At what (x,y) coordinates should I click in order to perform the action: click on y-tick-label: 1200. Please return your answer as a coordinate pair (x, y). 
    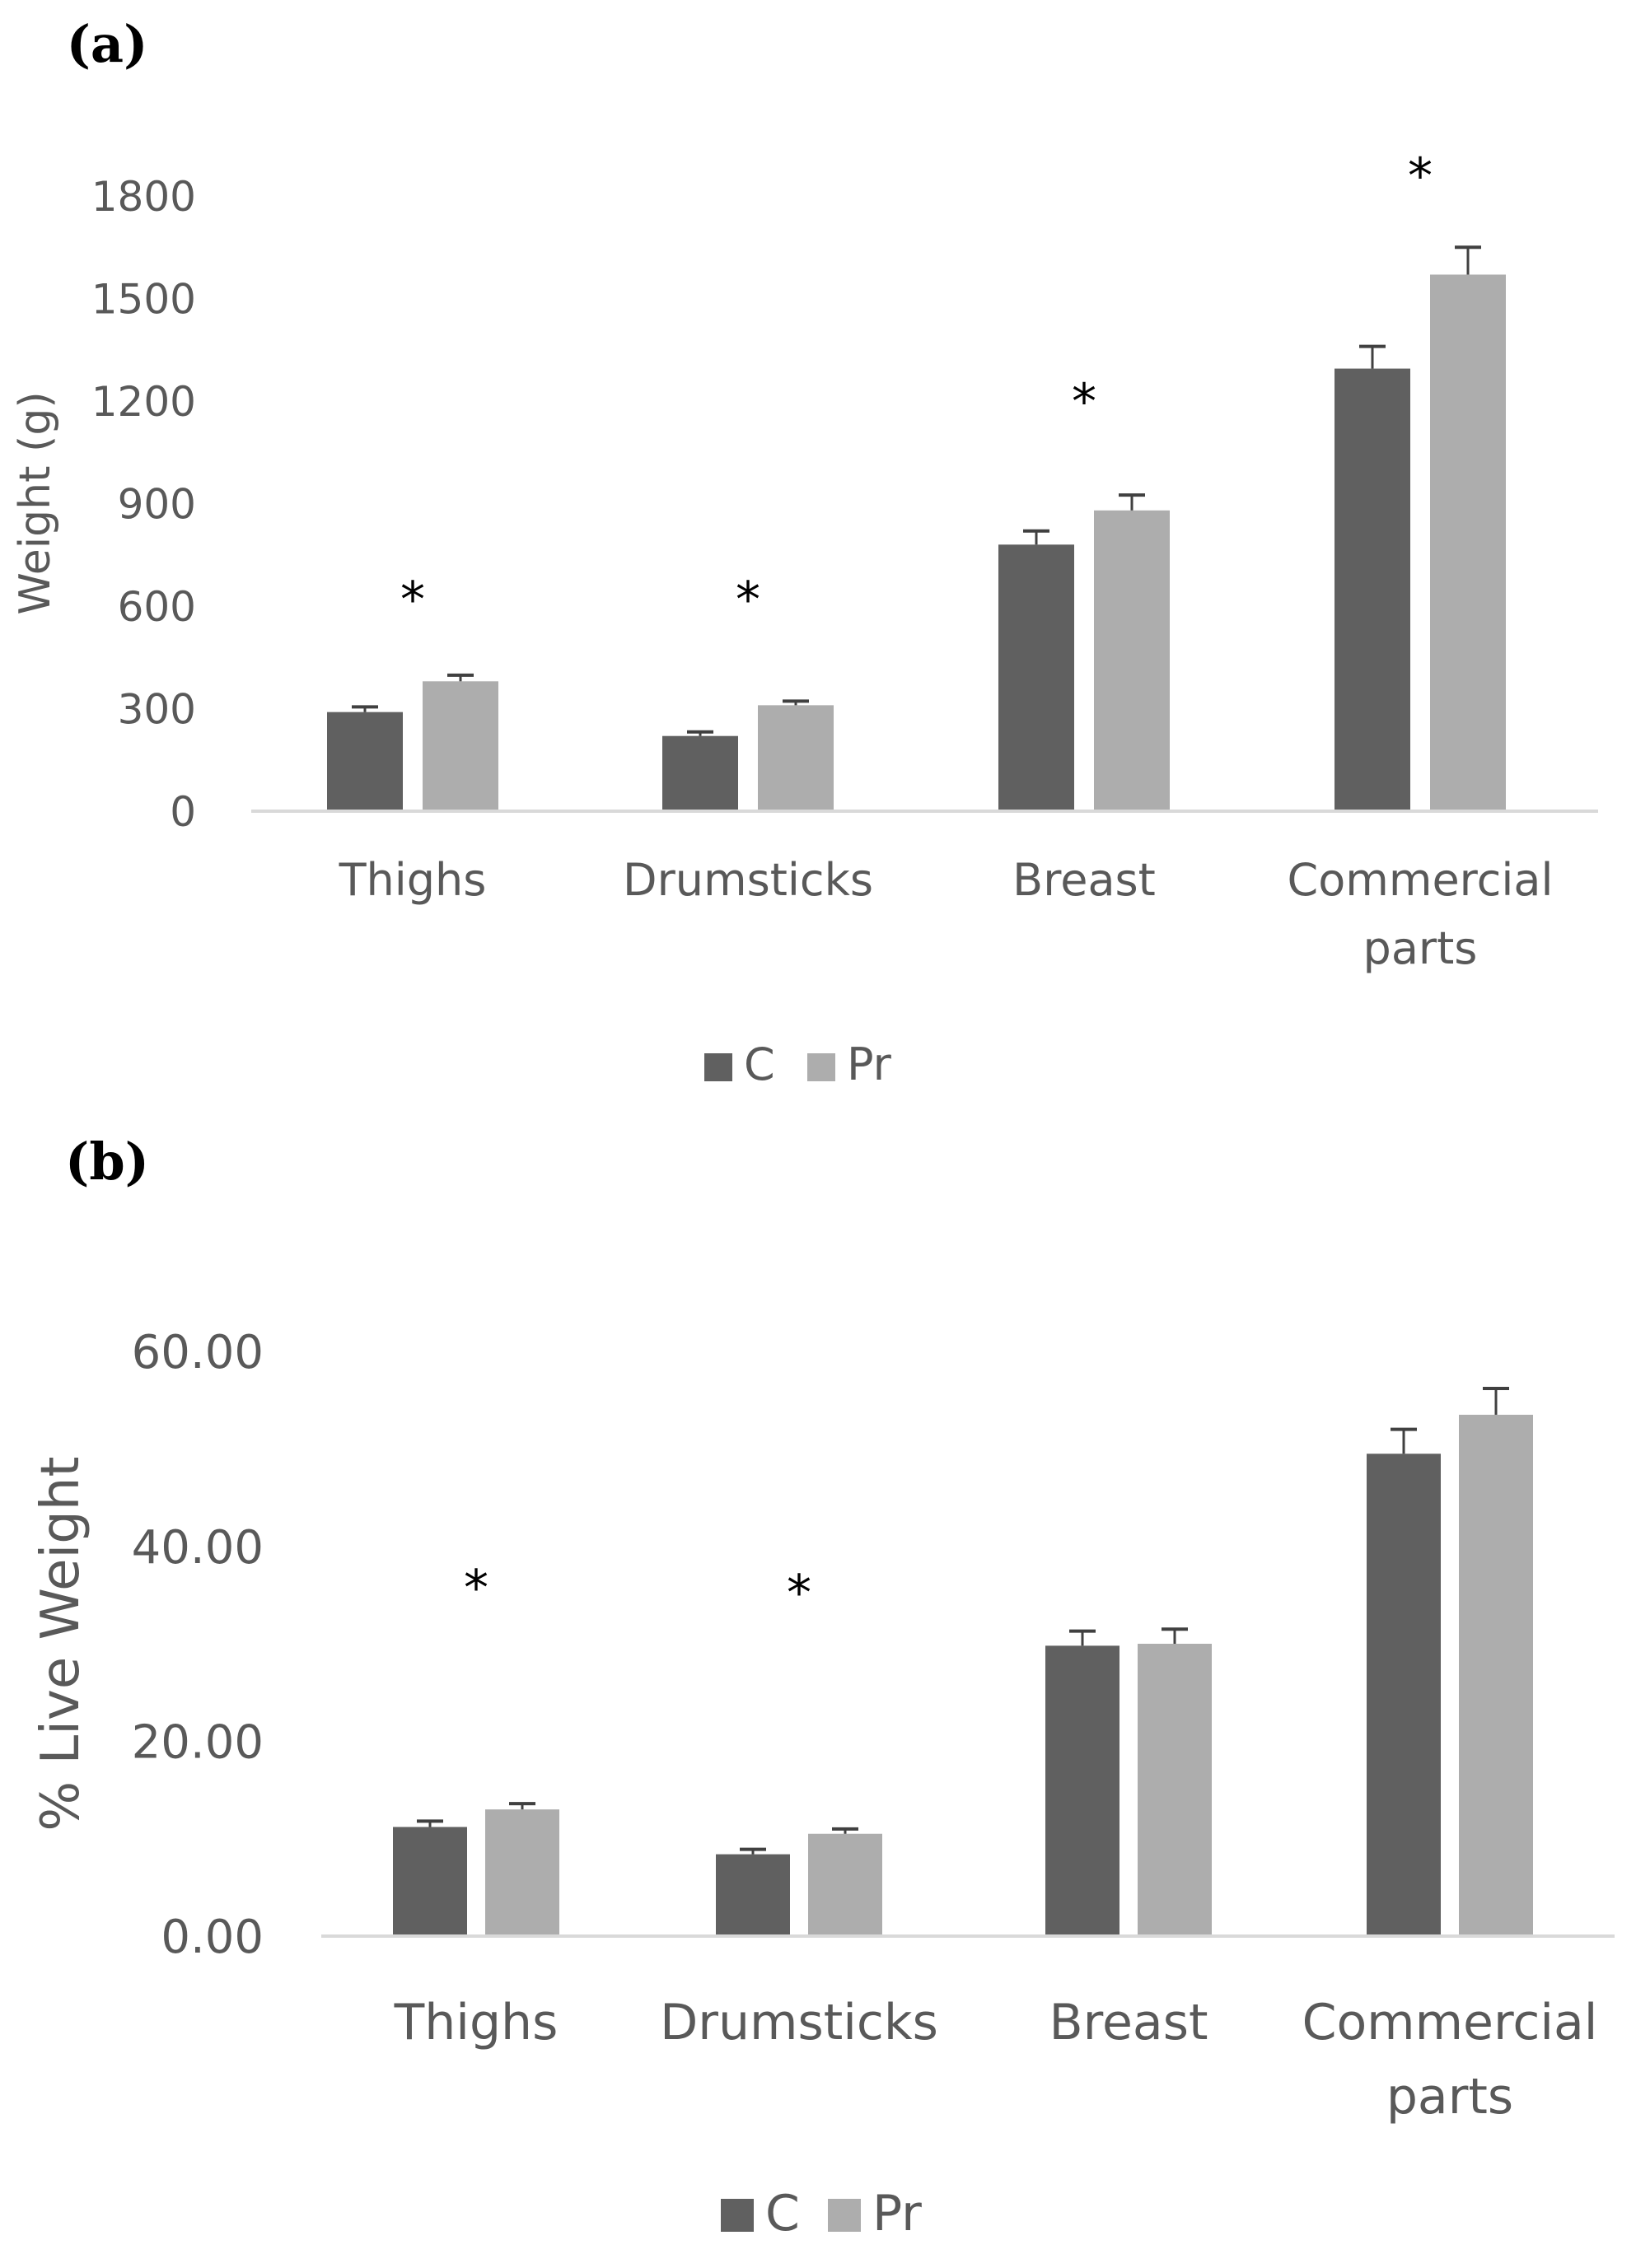
    Looking at the image, I should click on (143, 402).